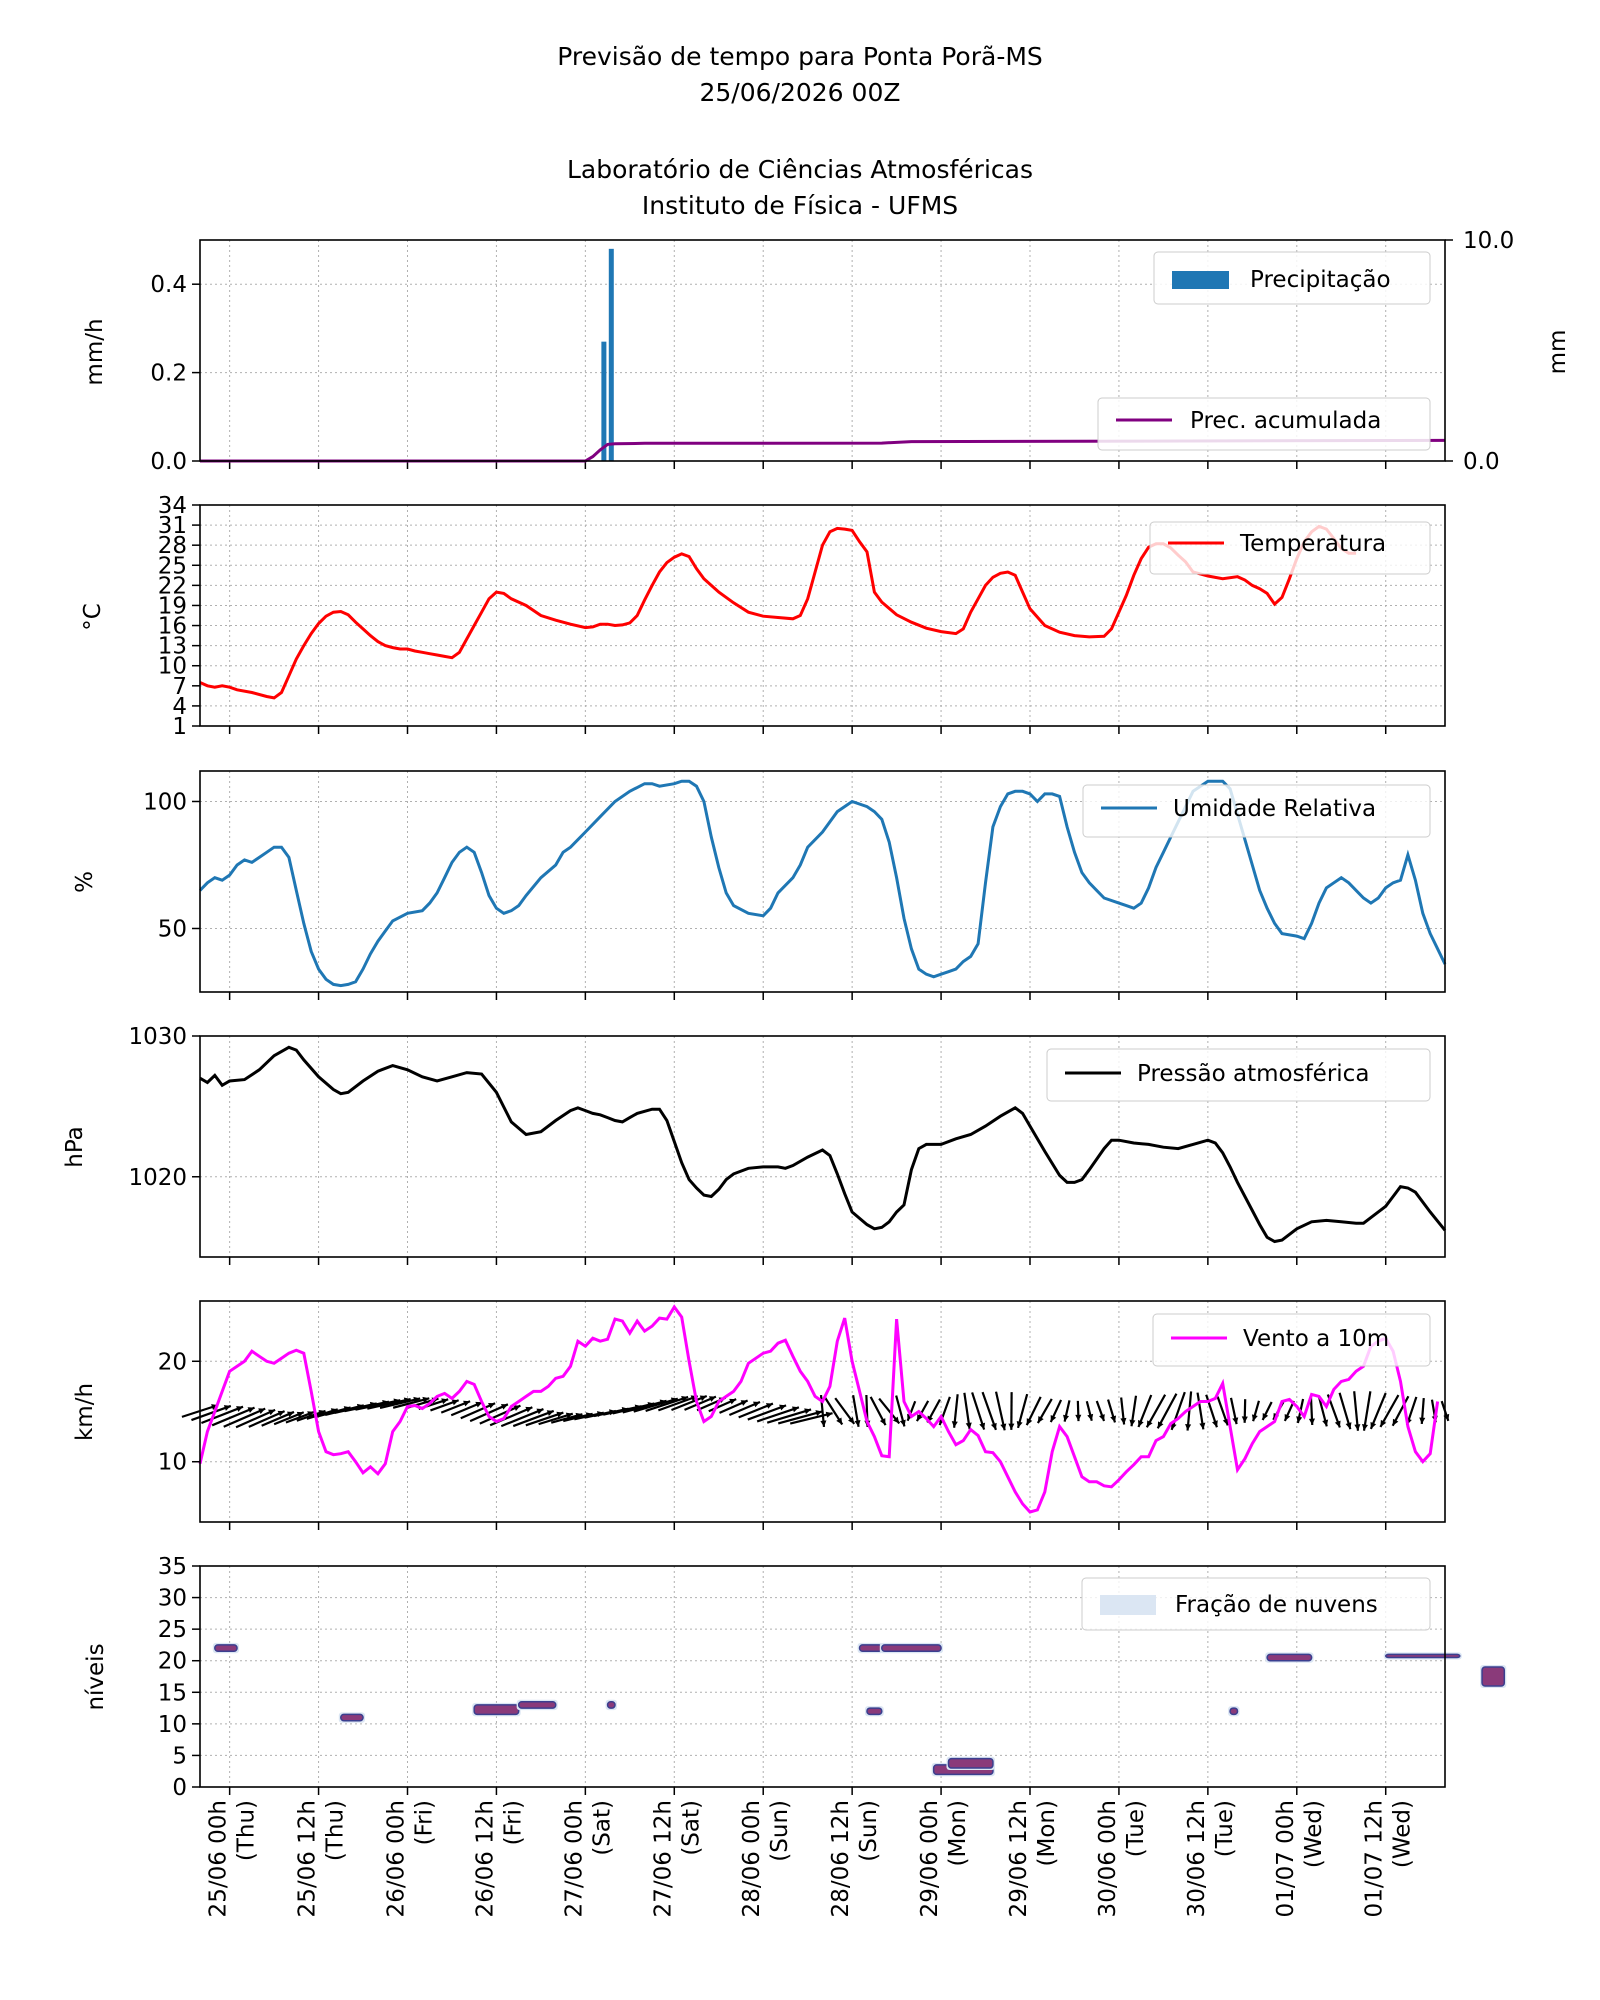  Describe the element at coordinates (172, 506) in the screenshot. I see `y-tick-label: 34` at that location.